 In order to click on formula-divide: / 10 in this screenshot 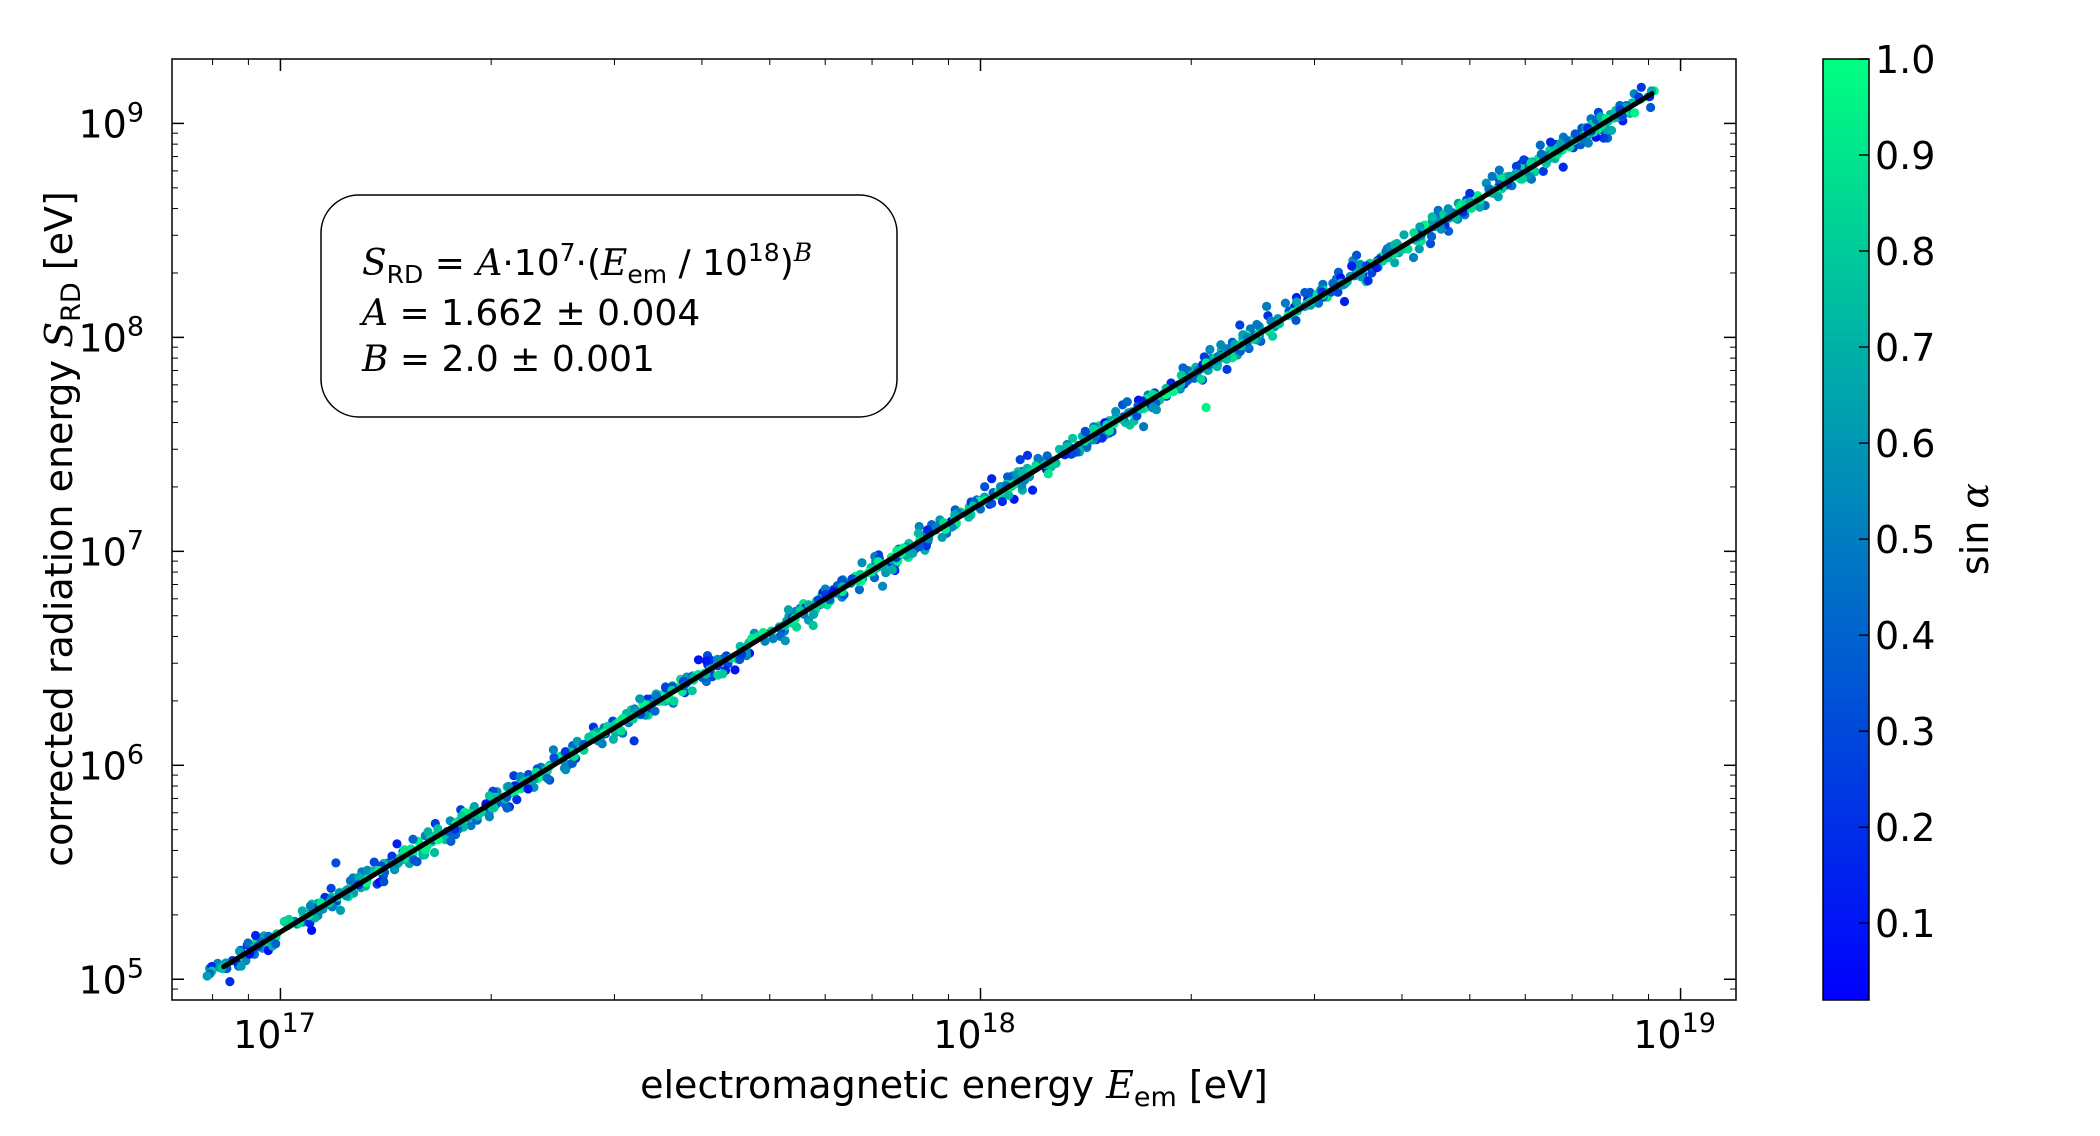, I will do `click(707, 263)`.